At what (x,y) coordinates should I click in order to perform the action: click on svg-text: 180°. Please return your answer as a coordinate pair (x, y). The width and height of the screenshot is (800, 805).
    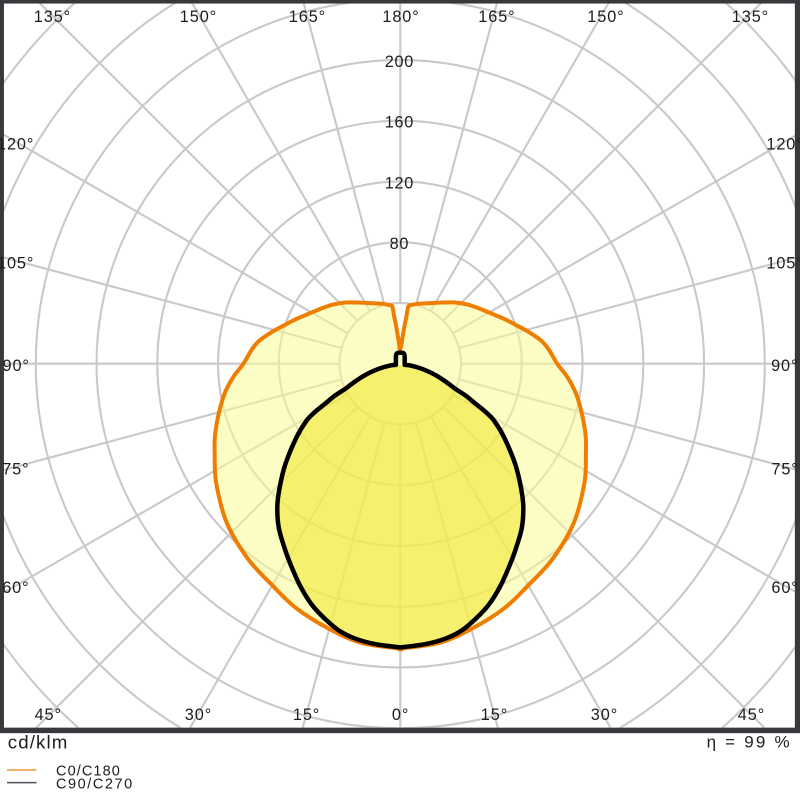
    Looking at the image, I should click on (400, 17).